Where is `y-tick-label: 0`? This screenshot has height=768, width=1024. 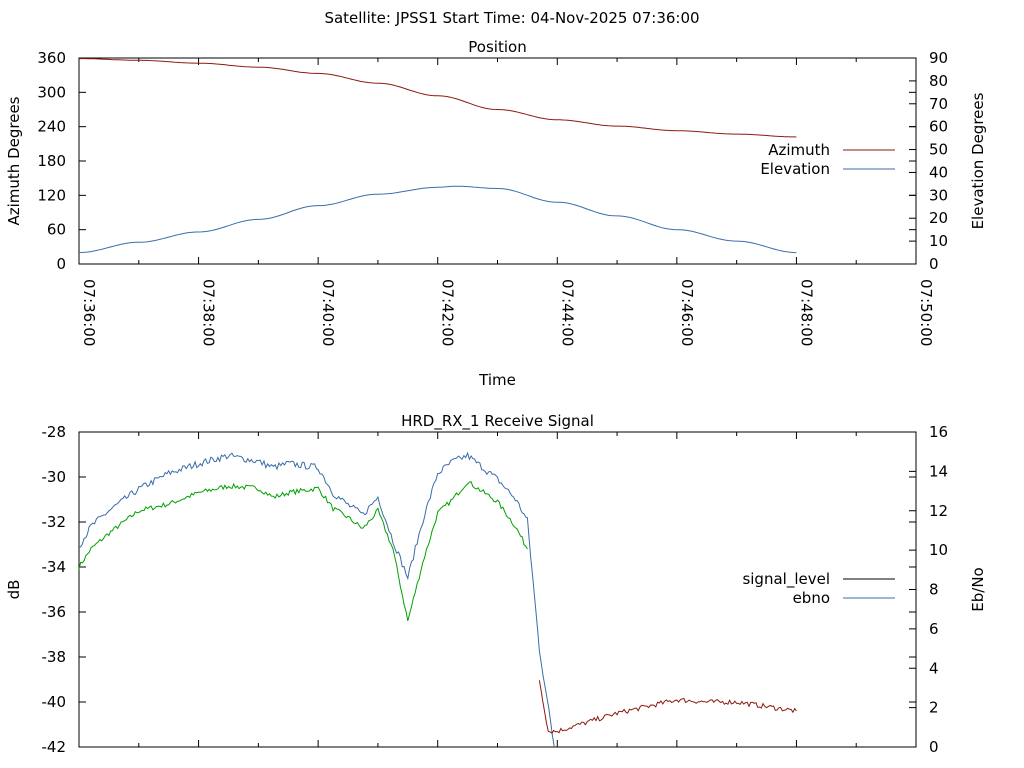
y-tick-label: 0 is located at coordinates (61, 264).